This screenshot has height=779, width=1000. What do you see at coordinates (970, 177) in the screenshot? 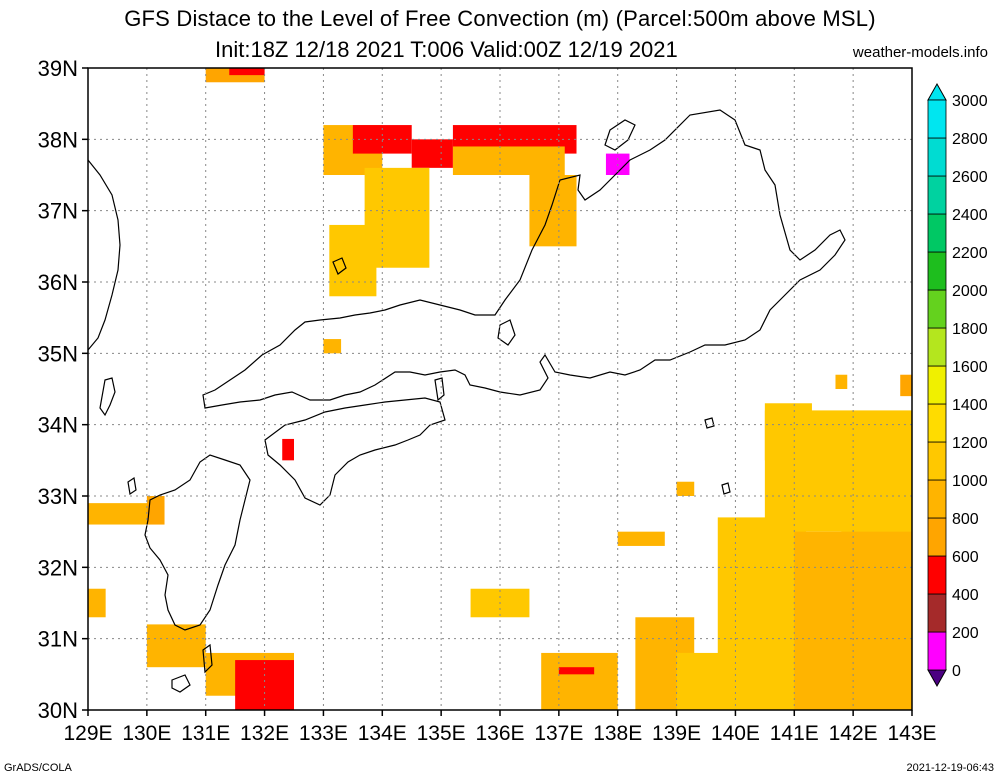
I see `colorbar-label: 2600` at bounding box center [970, 177].